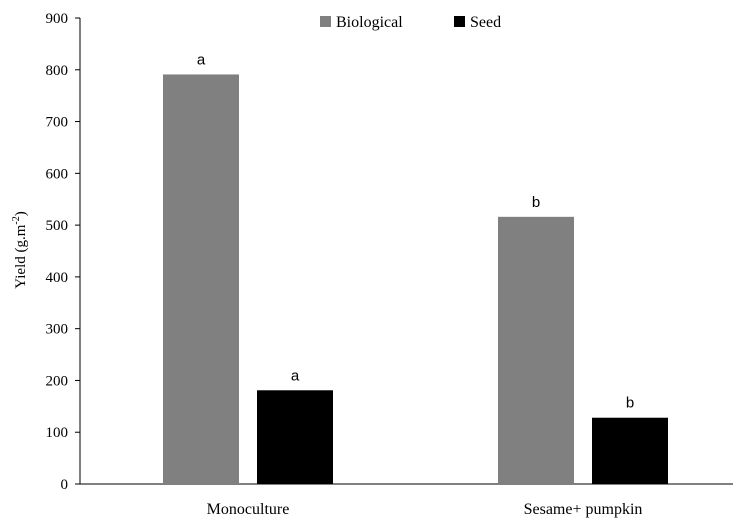 The height and width of the screenshot is (518, 740). Describe the element at coordinates (57, 174) in the screenshot. I see `y-tick-label: 600` at that location.